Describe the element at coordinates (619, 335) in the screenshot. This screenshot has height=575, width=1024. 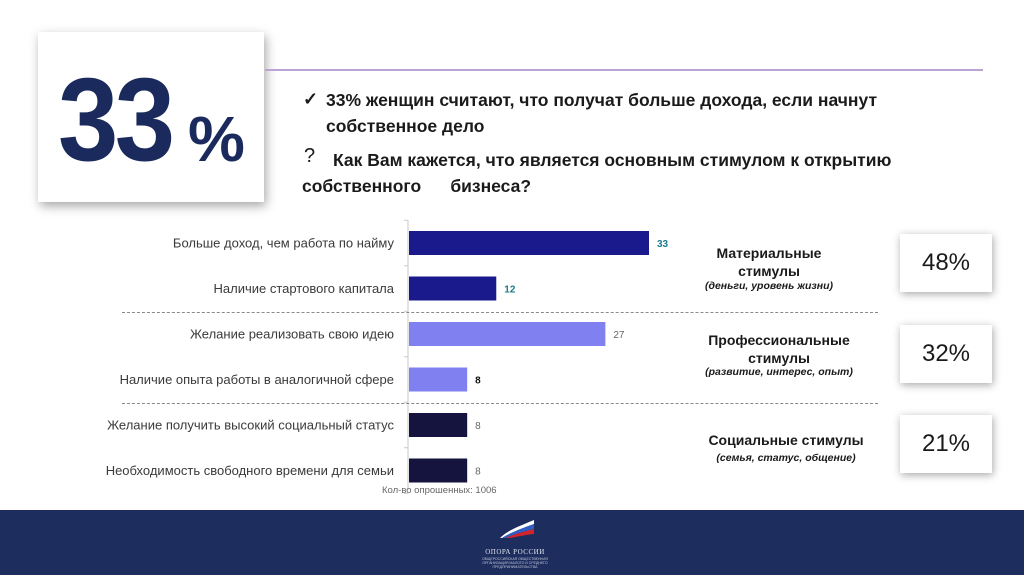
I see `data-label: 27` at that location.